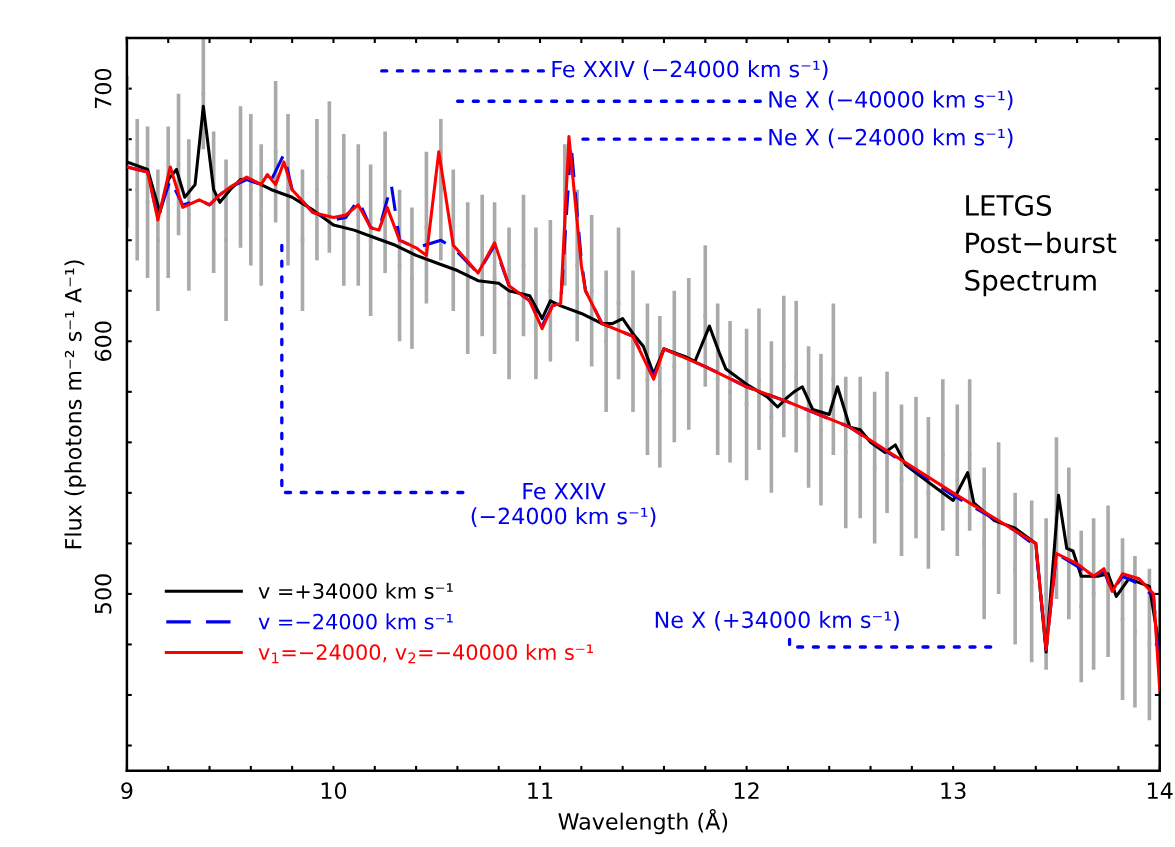 Image resolution: width=1175 pixels, height=847 pixels. Describe the element at coordinates (75, 404) in the screenshot. I see `y-axis-title: Flux (photons m⁻² s⁻¹ A⁻¹)` at that location.